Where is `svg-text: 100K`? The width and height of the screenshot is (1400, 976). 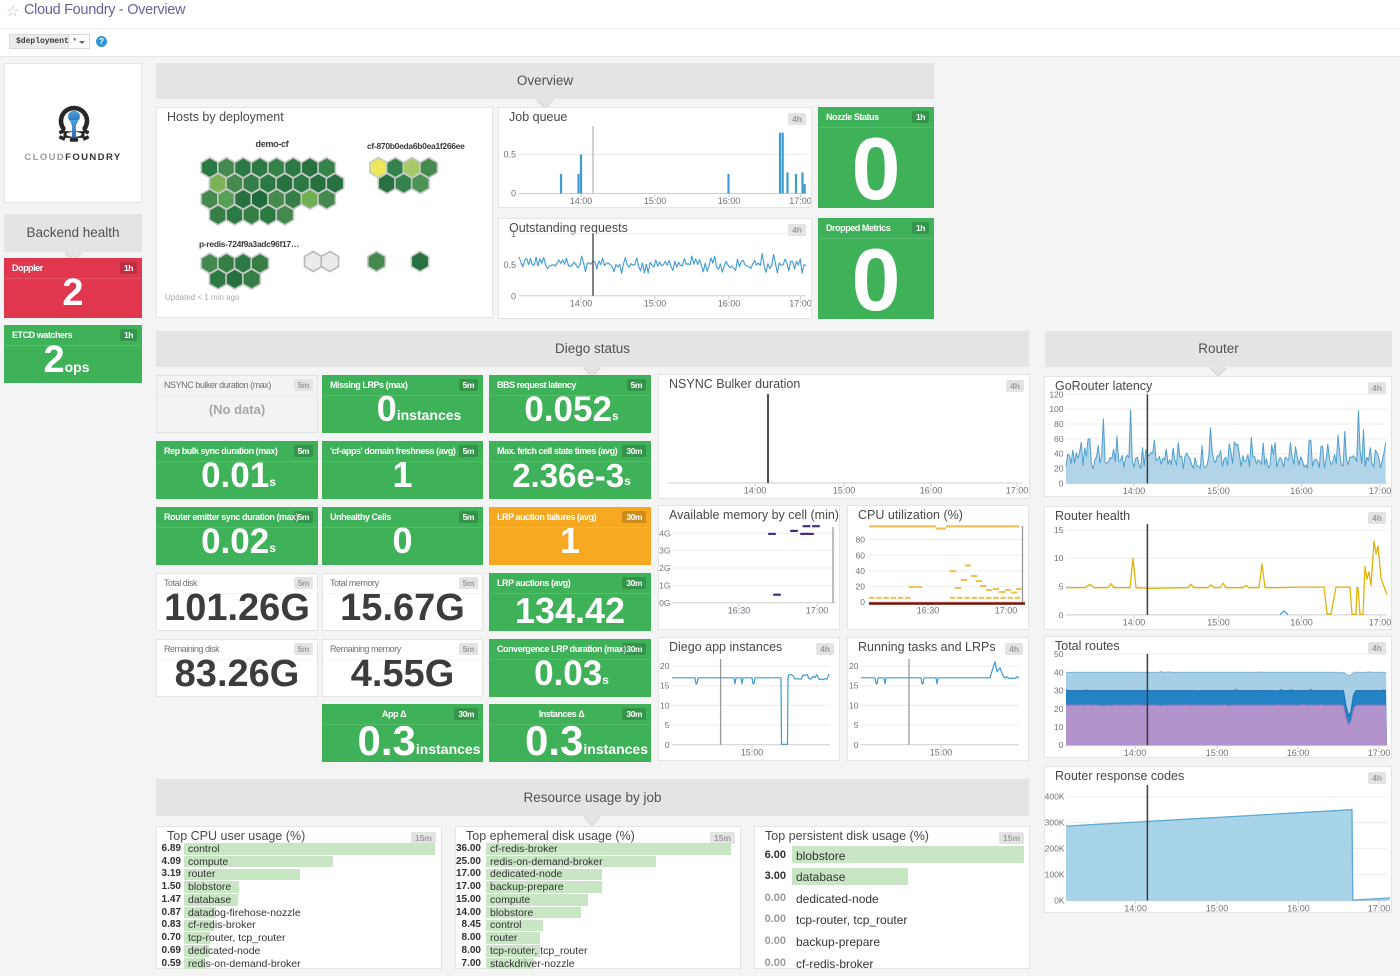
svg-text: 100K is located at coordinates (1055, 875).